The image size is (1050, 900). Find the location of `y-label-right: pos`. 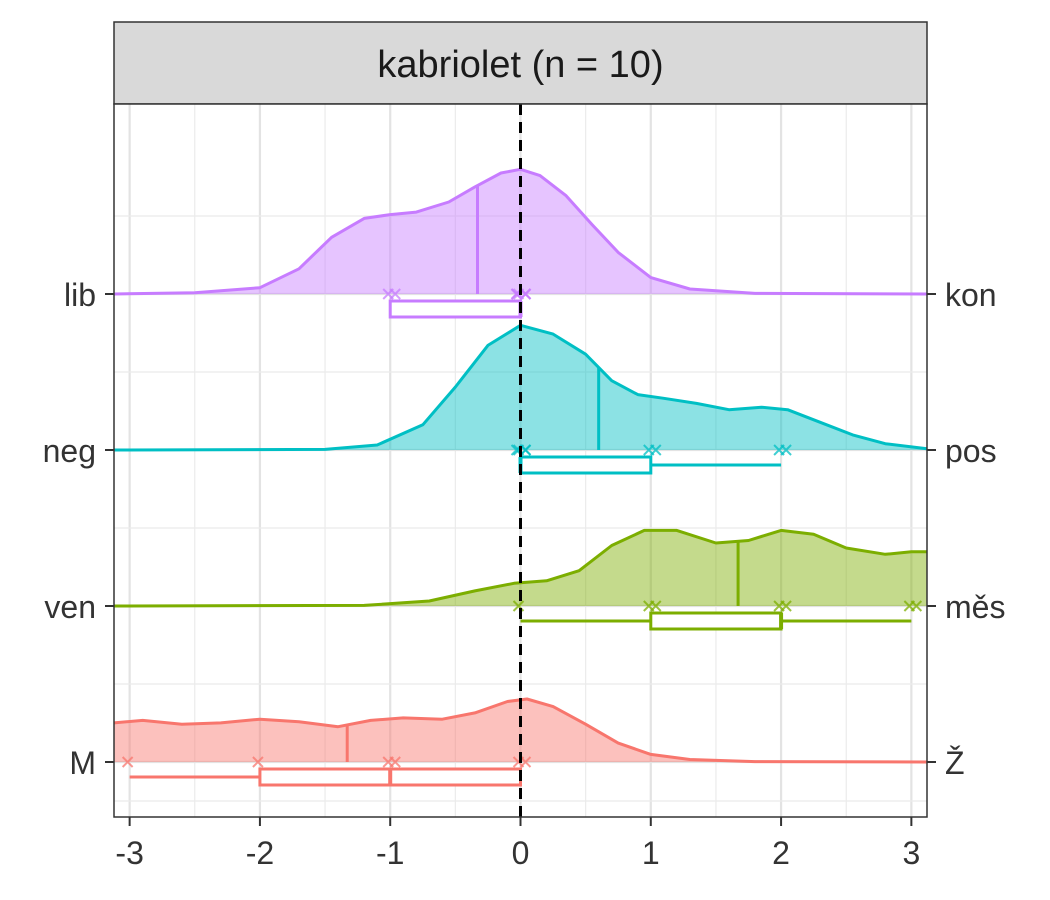

y-label-right: pos is located at coordinates (971, 451).